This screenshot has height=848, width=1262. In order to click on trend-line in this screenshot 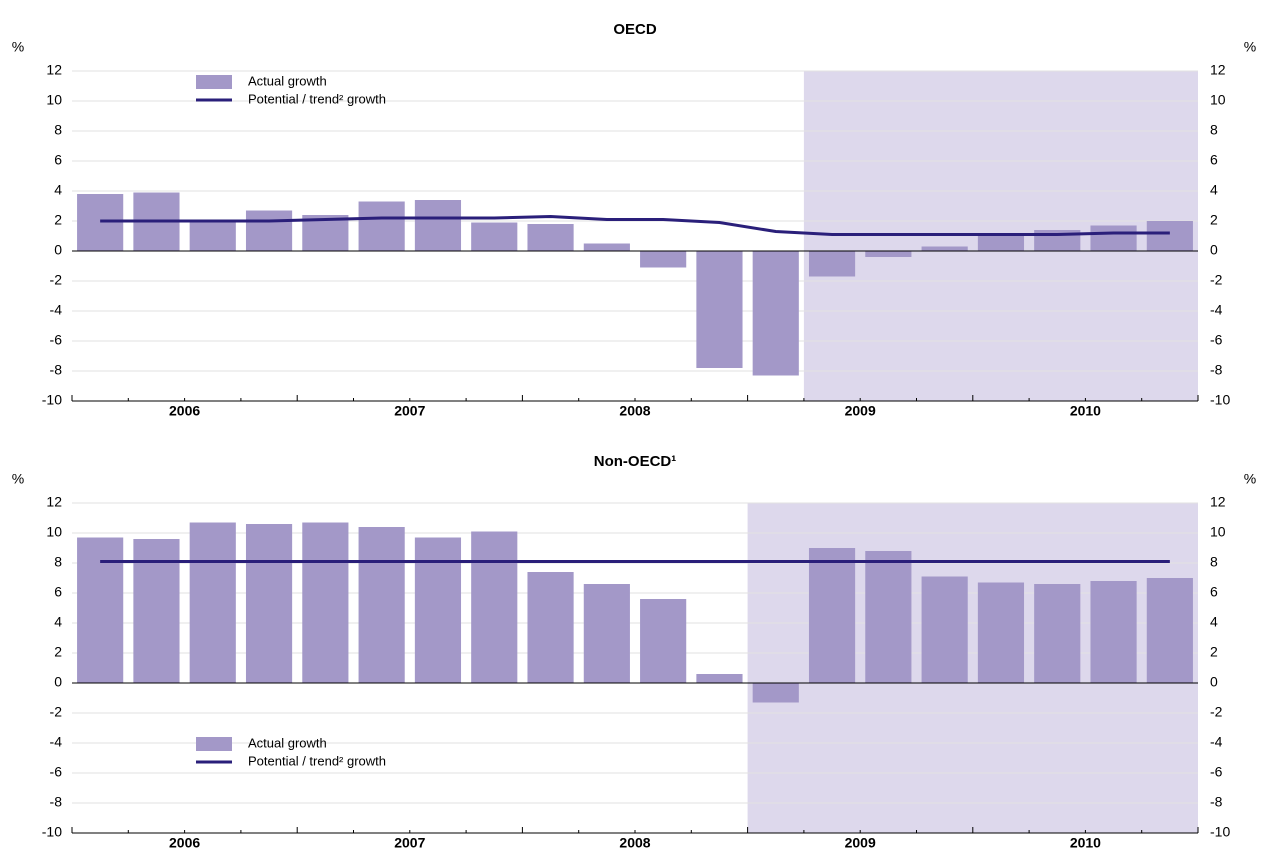, I will do `click(635, 225)`.